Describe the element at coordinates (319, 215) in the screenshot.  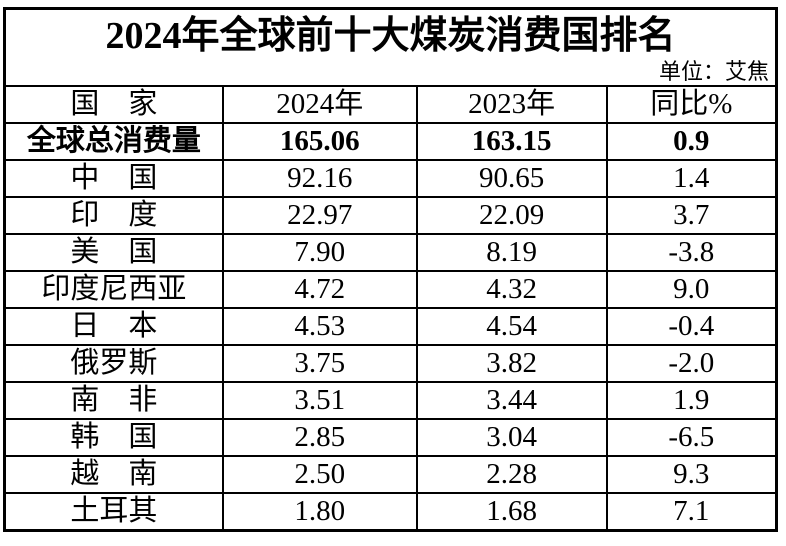
I see `cell-2024: 22.97` at that location.